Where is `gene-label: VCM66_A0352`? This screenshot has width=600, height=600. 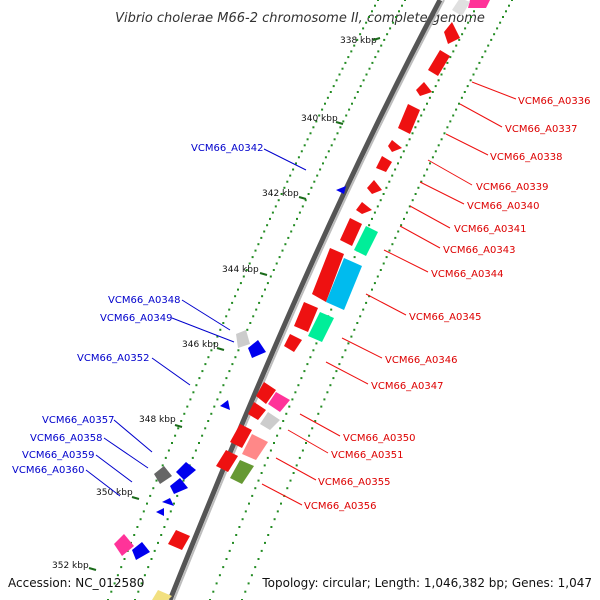
gene-label: VCM66_A0352 is located at coordinates (113, 358).